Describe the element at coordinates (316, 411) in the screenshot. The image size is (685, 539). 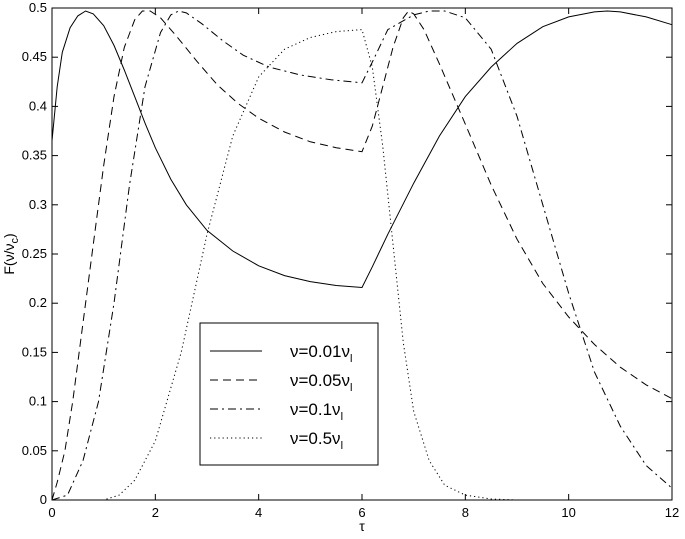
I see `legend-label-2: ν=0.1νl` at that location.